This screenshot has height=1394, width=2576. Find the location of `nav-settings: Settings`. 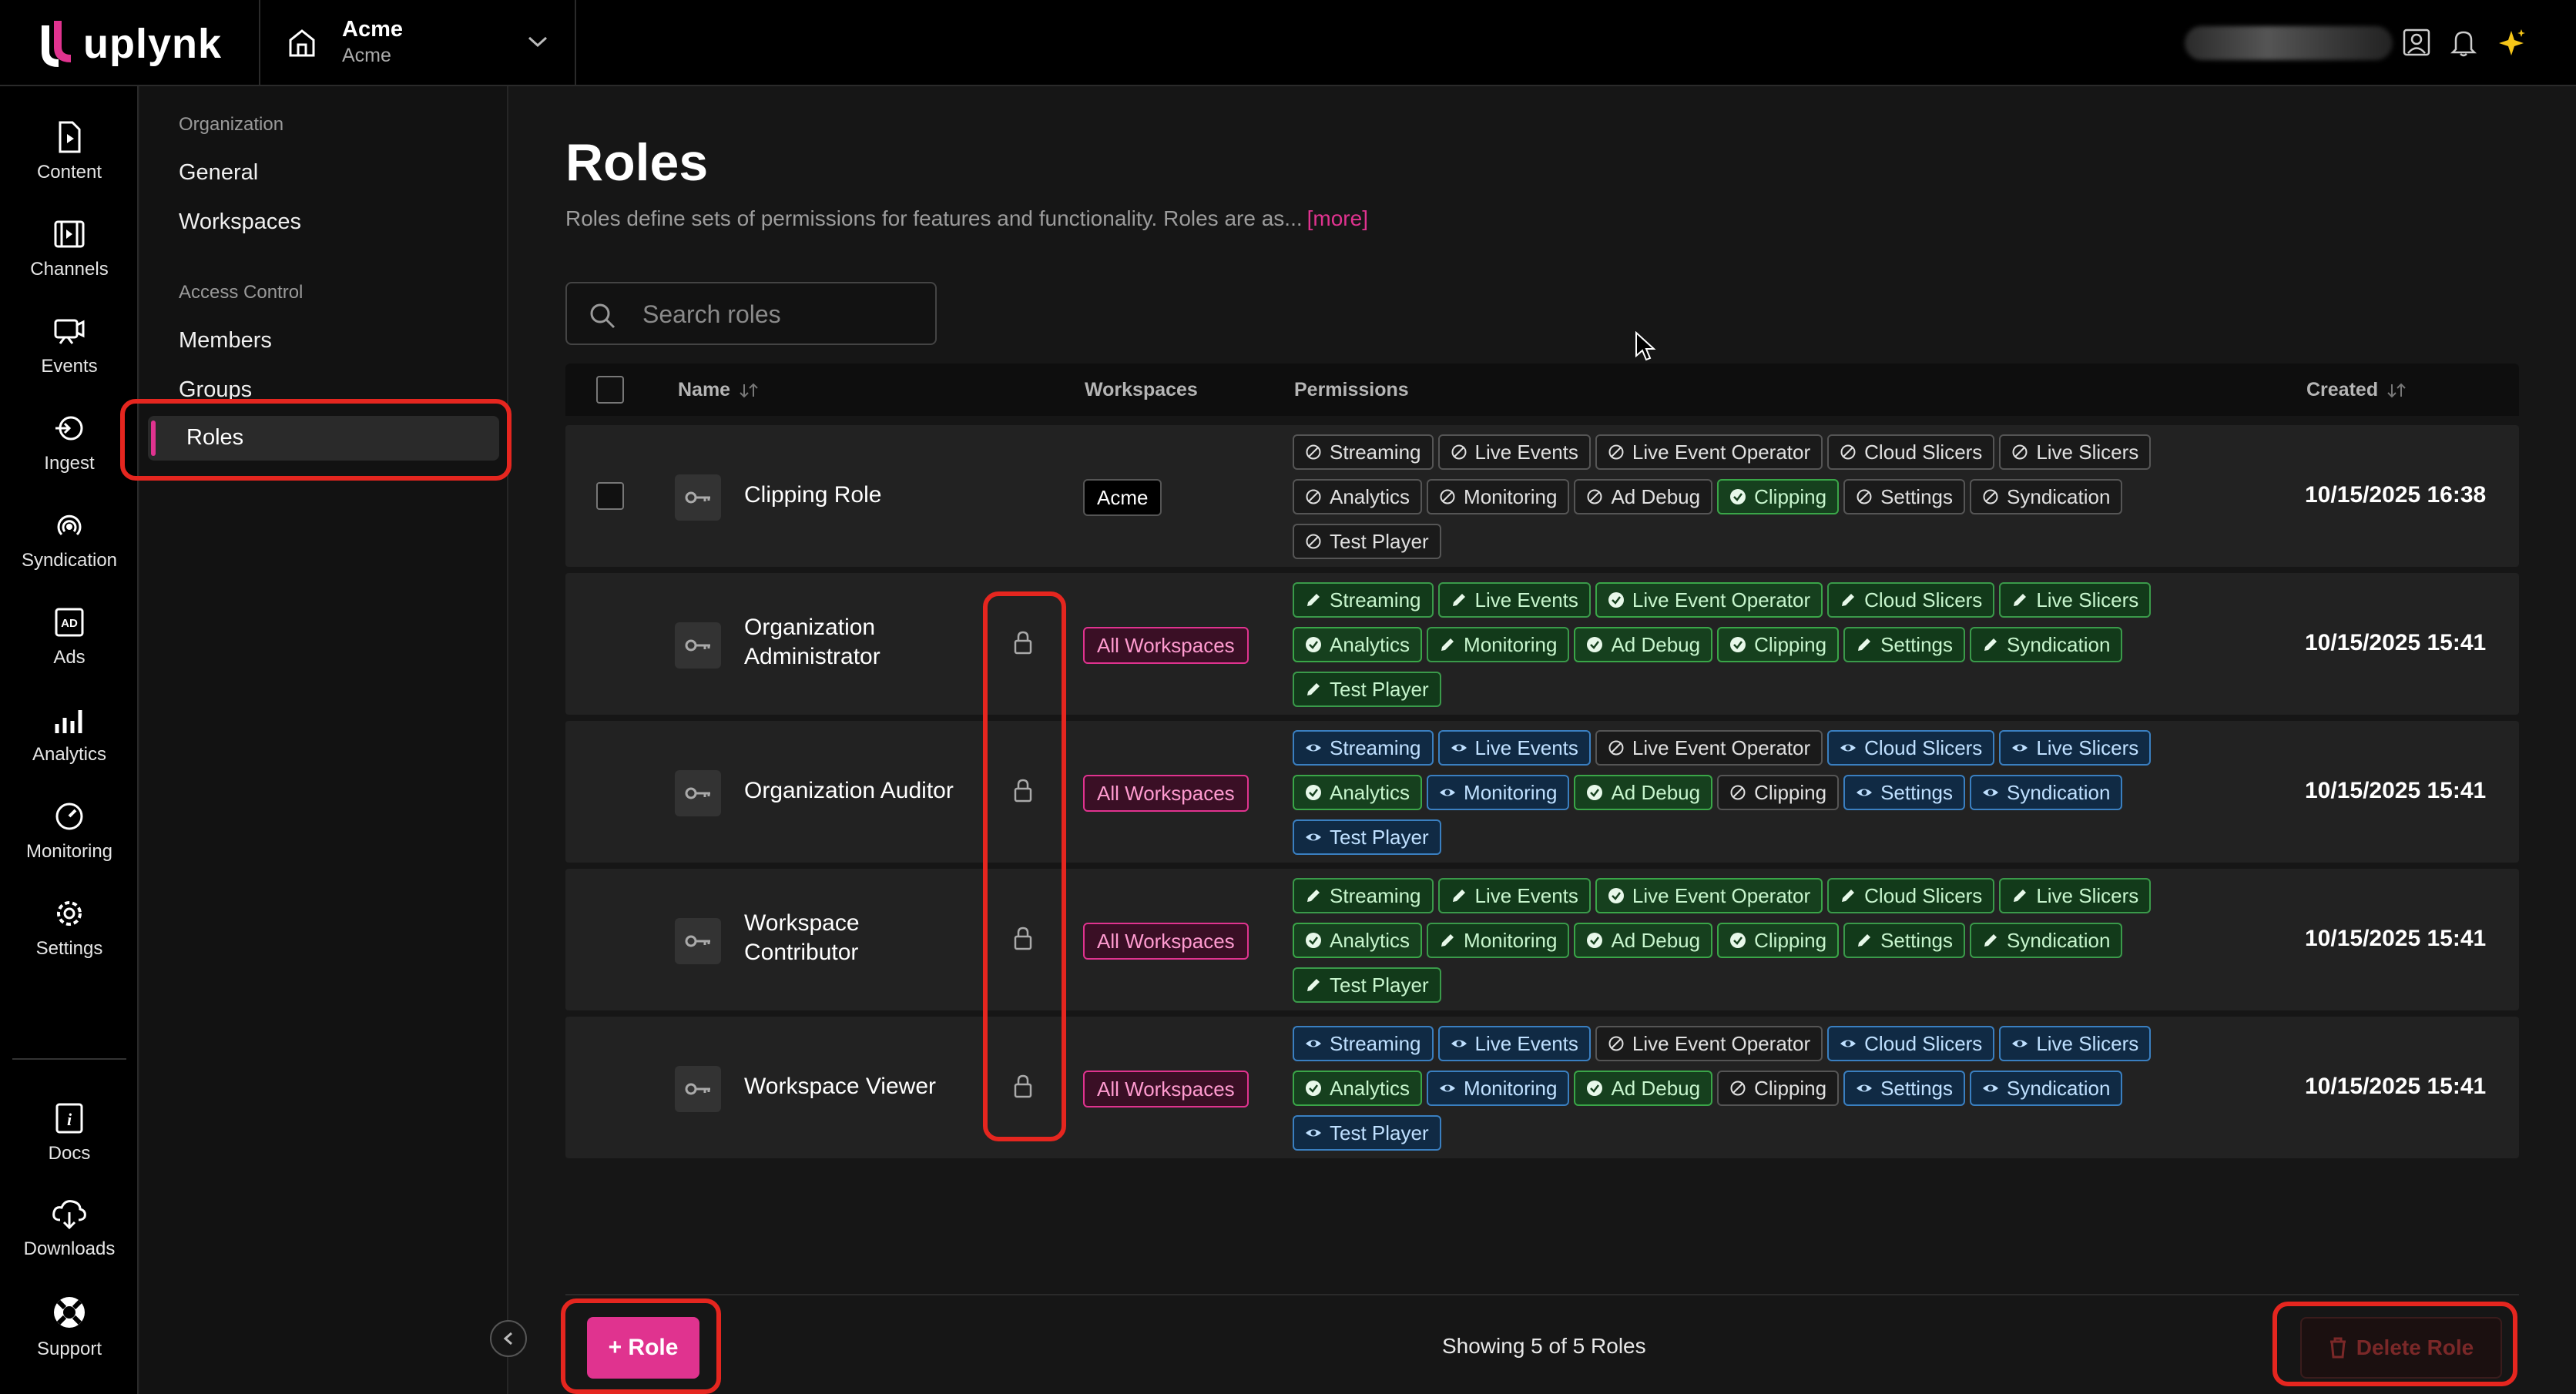

nav-settings: Settings is located at coordinates (69, 927).